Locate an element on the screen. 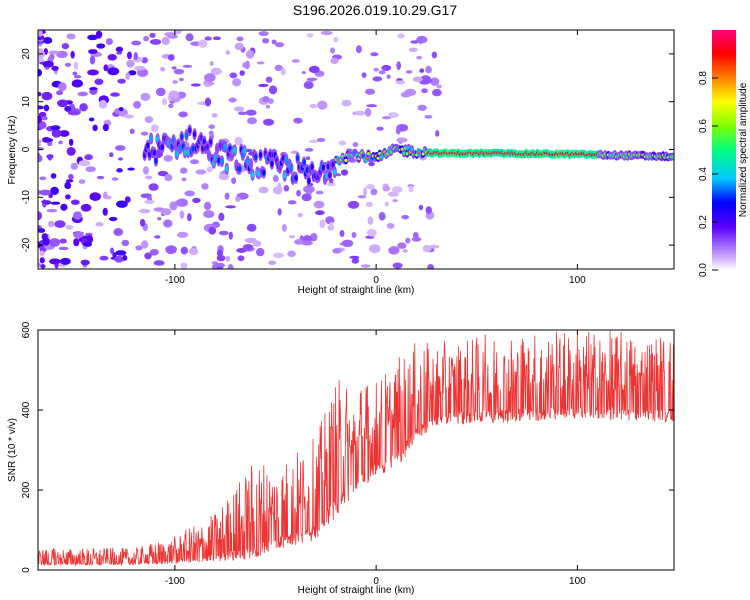 The image size is (750, 600). chart-title: S196.2026.019.10.29.G17 is located at coordinates (375, 10).